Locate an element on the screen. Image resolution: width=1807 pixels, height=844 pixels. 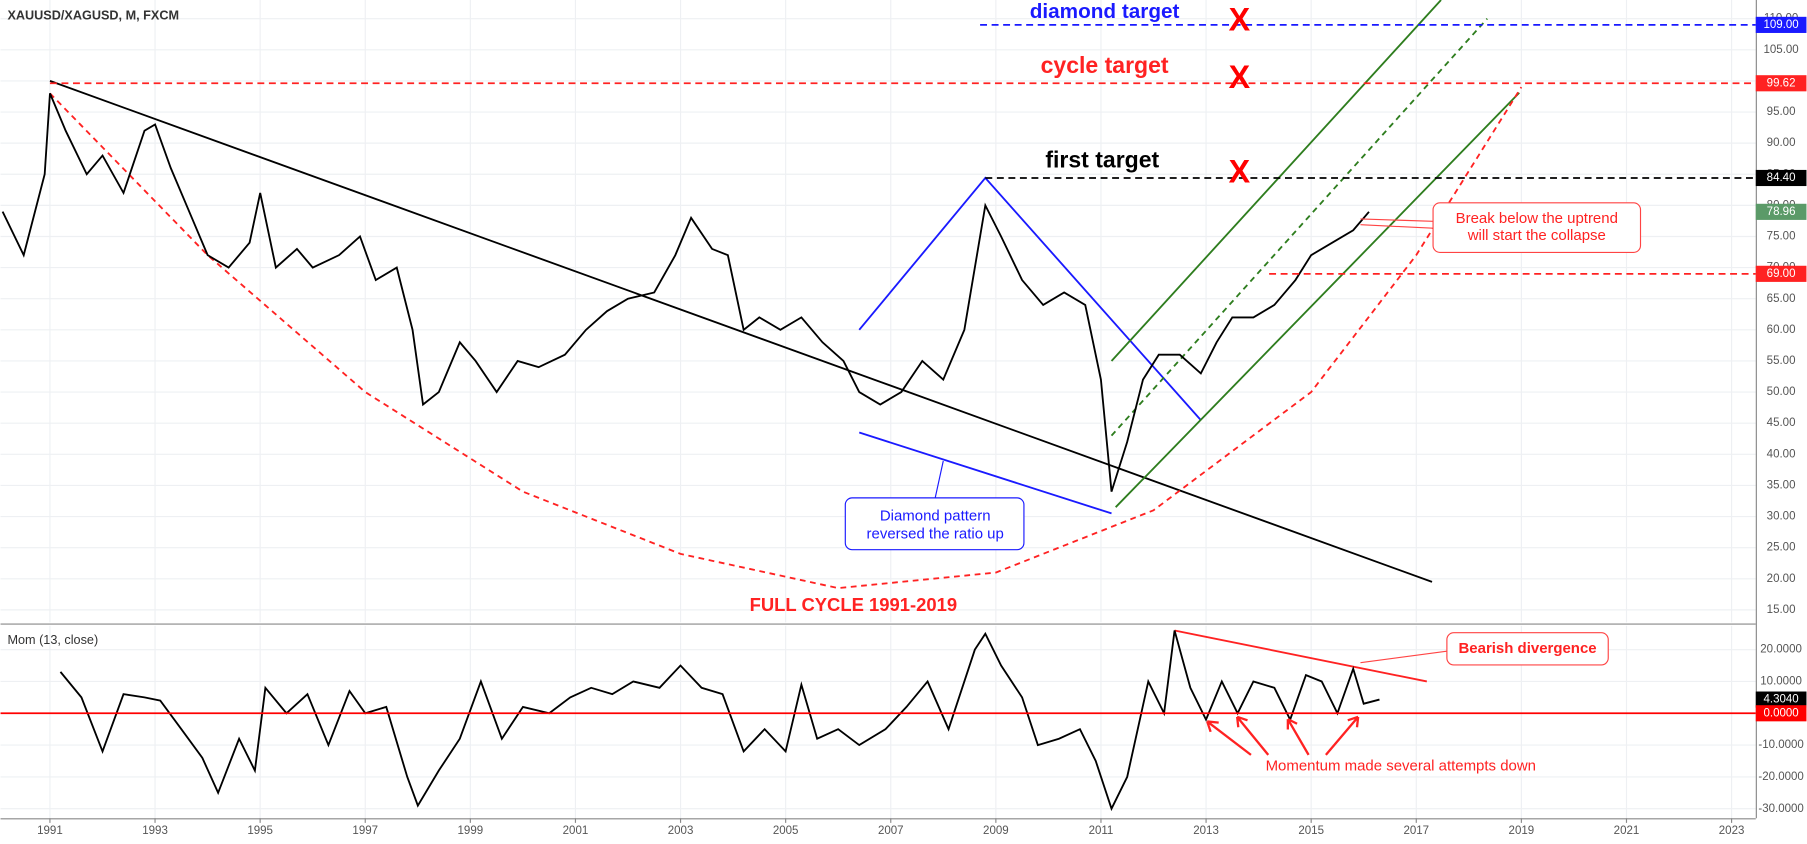
x-tick-label: 2021 is located at coordinates (1627, 831).